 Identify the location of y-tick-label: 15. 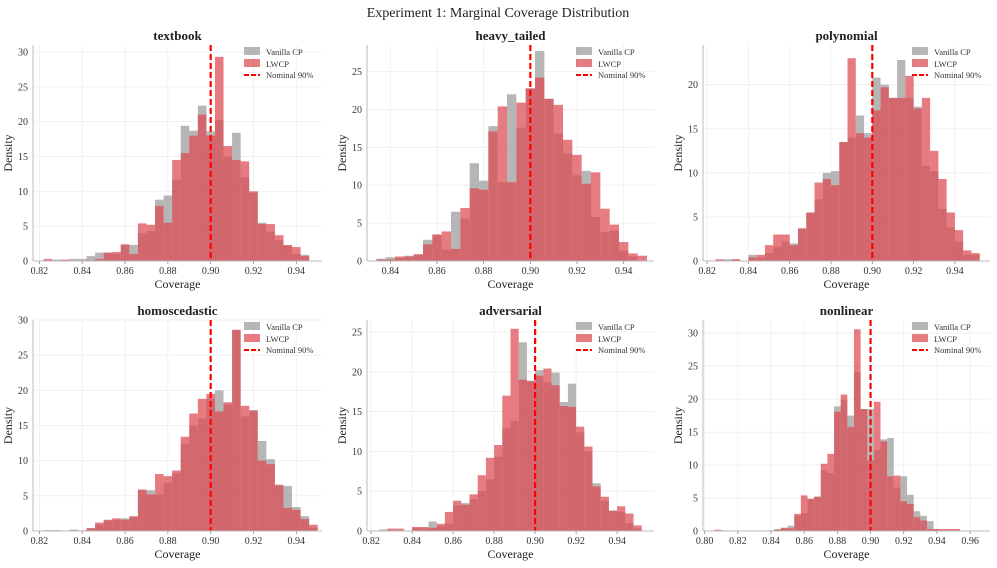
(693, 433).